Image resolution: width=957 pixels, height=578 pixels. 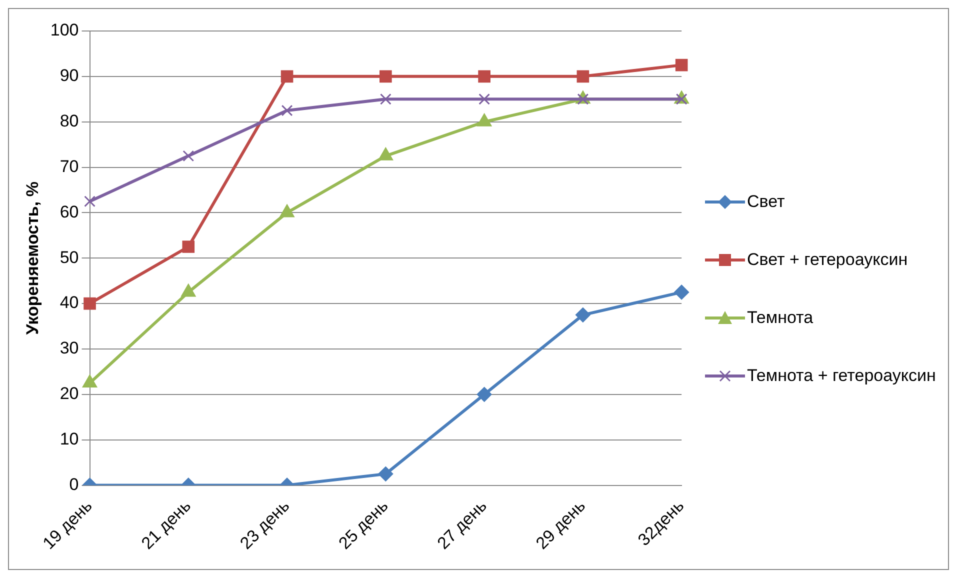 I want to click on y-tick-label: 70, so click(x=69, y=166).